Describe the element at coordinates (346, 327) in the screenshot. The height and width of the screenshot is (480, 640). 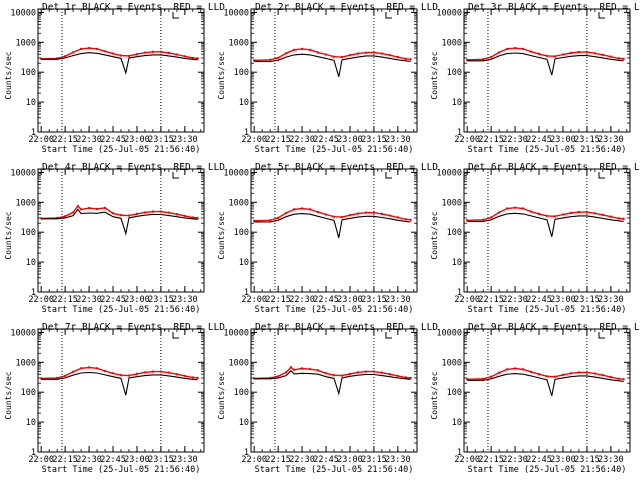
I see `panel-title: Det 8r BLACK = Events, RED = LLD` at that location.